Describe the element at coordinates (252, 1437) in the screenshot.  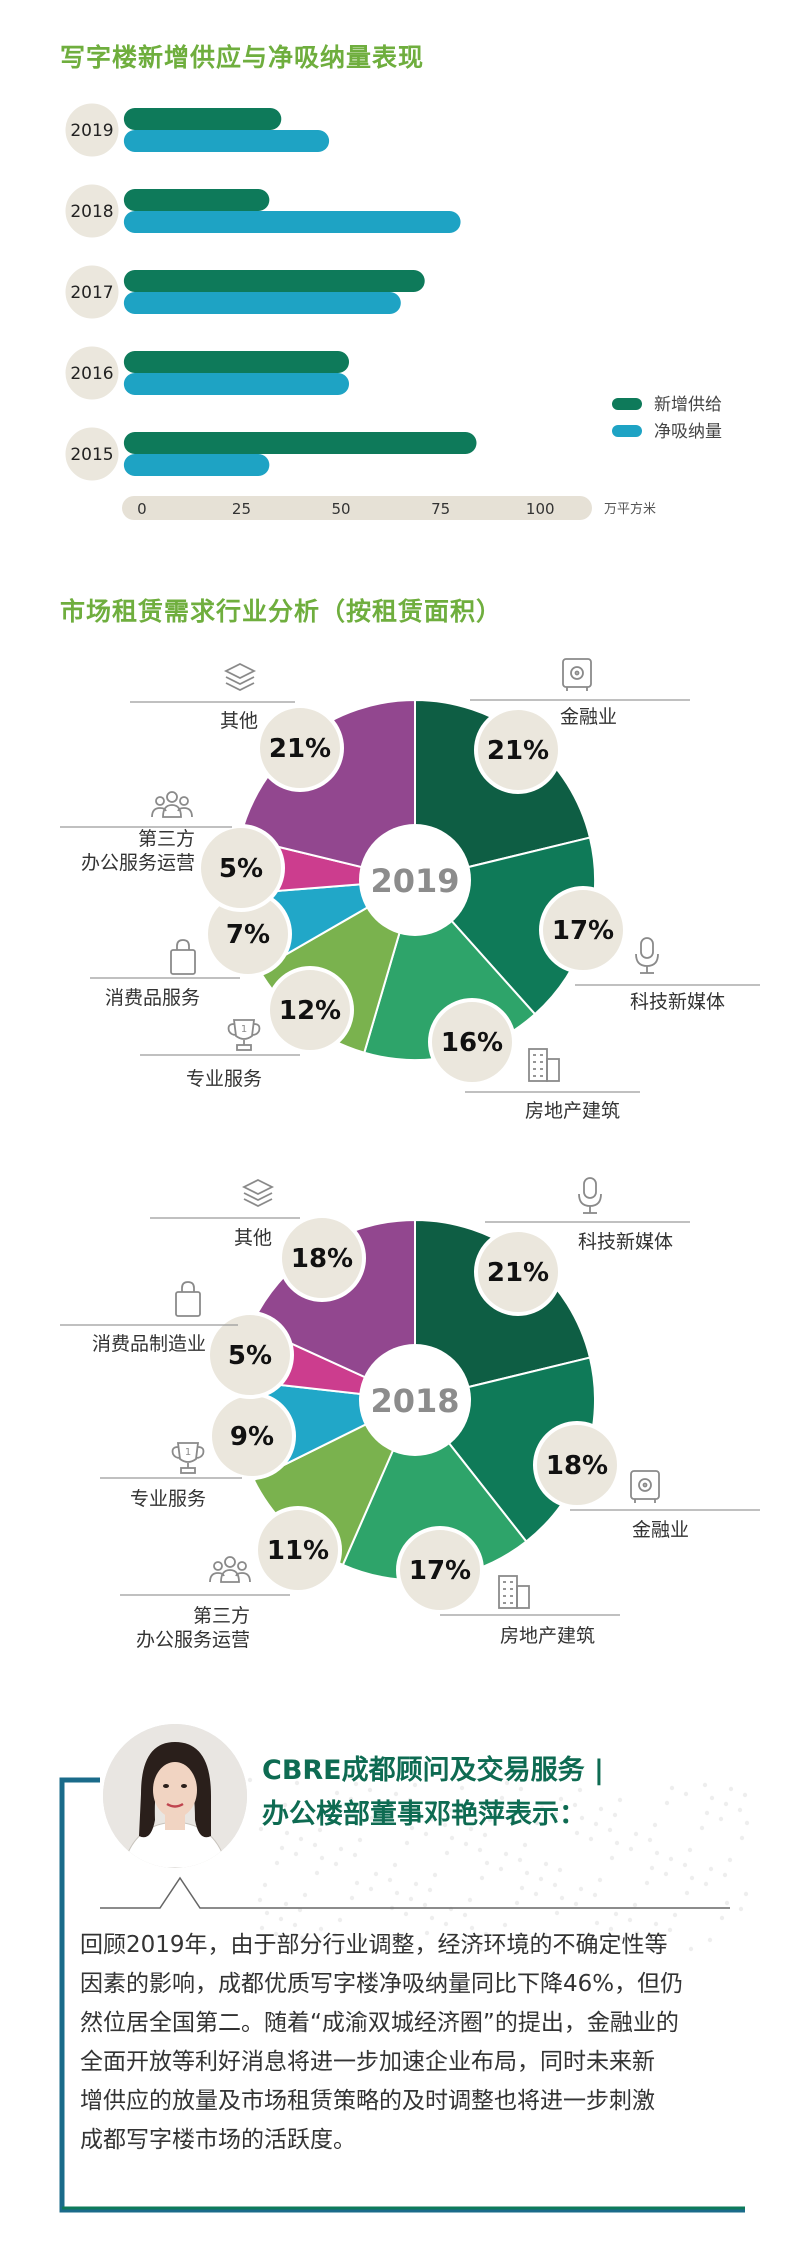
I see `pct-label: 9%` at that location.